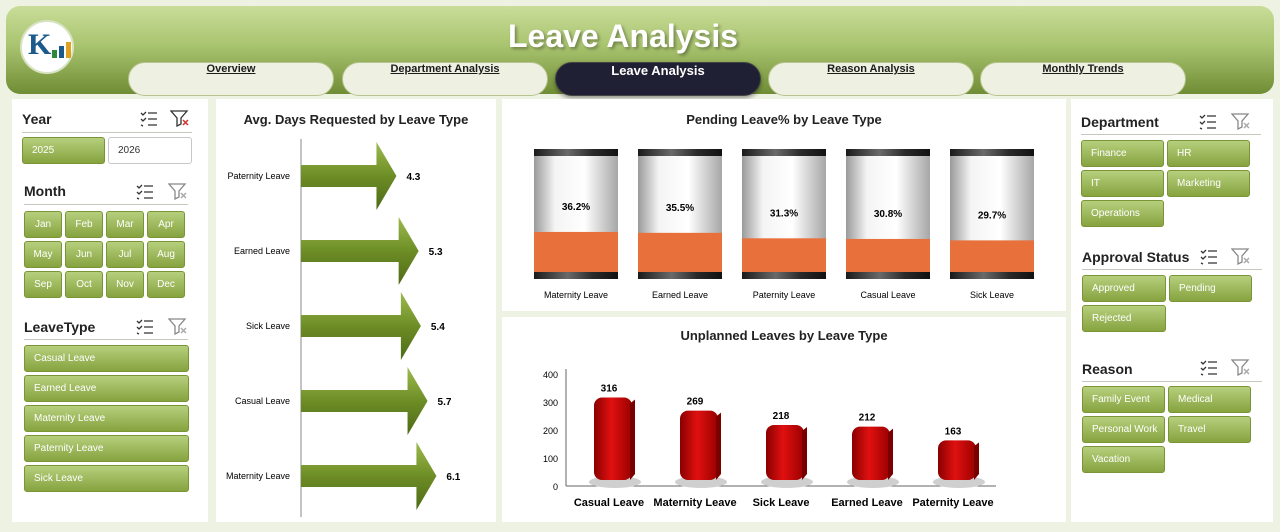  Describe the element at coordinates (106, 418) in the screenshot. I see `slicer-leavetype-maternity: Maternity Leave` at that location.